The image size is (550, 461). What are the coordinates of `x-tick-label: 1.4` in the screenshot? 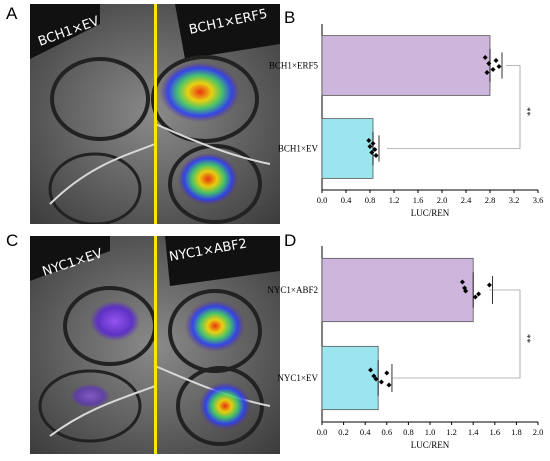 It's located at (473, 432).